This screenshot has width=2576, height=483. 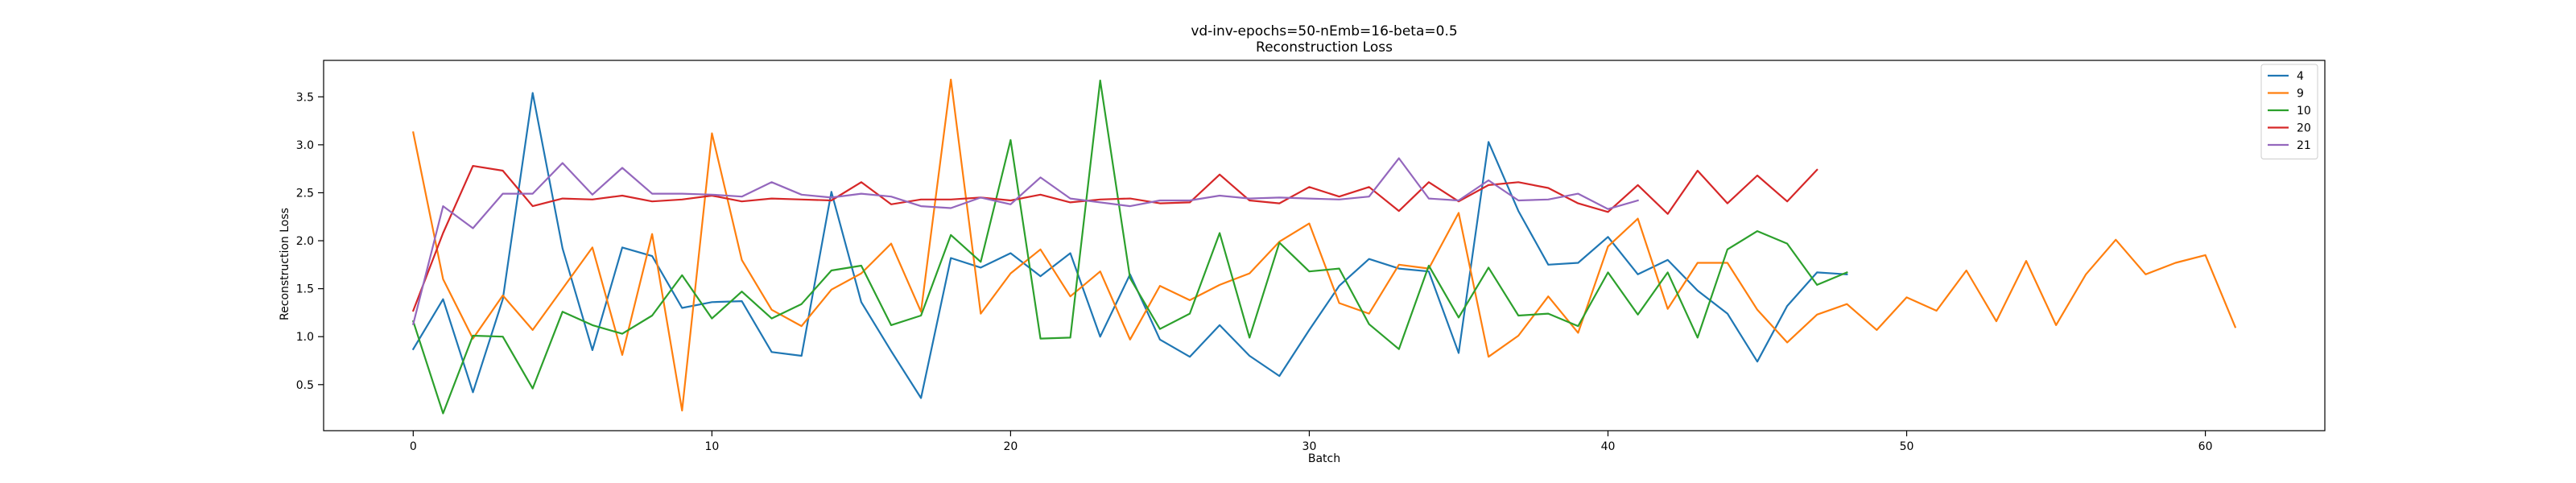 I want to click on chart-subtitle: Reconstruction Loss, so click(x=1324, y=47).